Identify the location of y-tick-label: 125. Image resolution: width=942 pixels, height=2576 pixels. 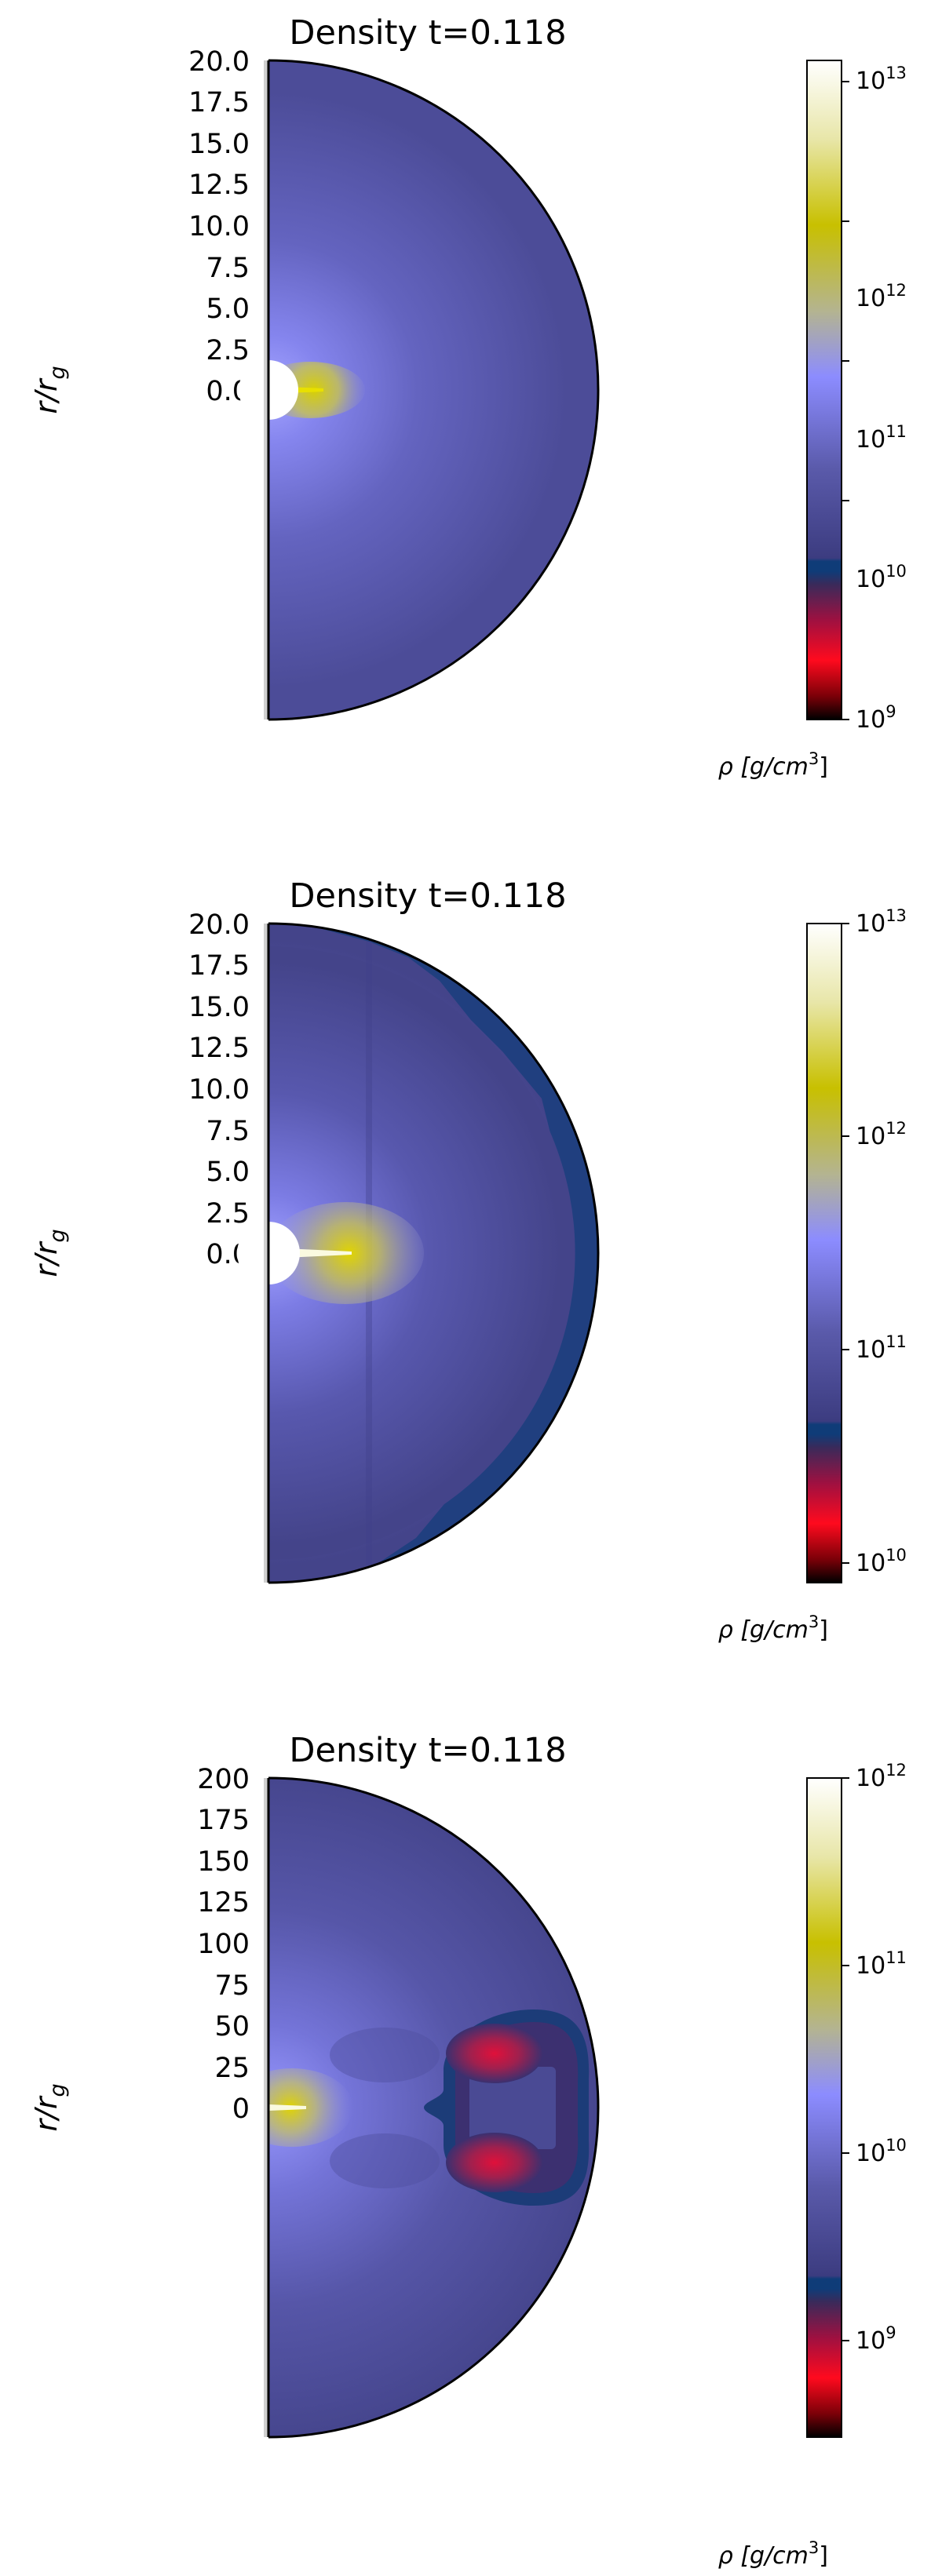
(224, 1902).